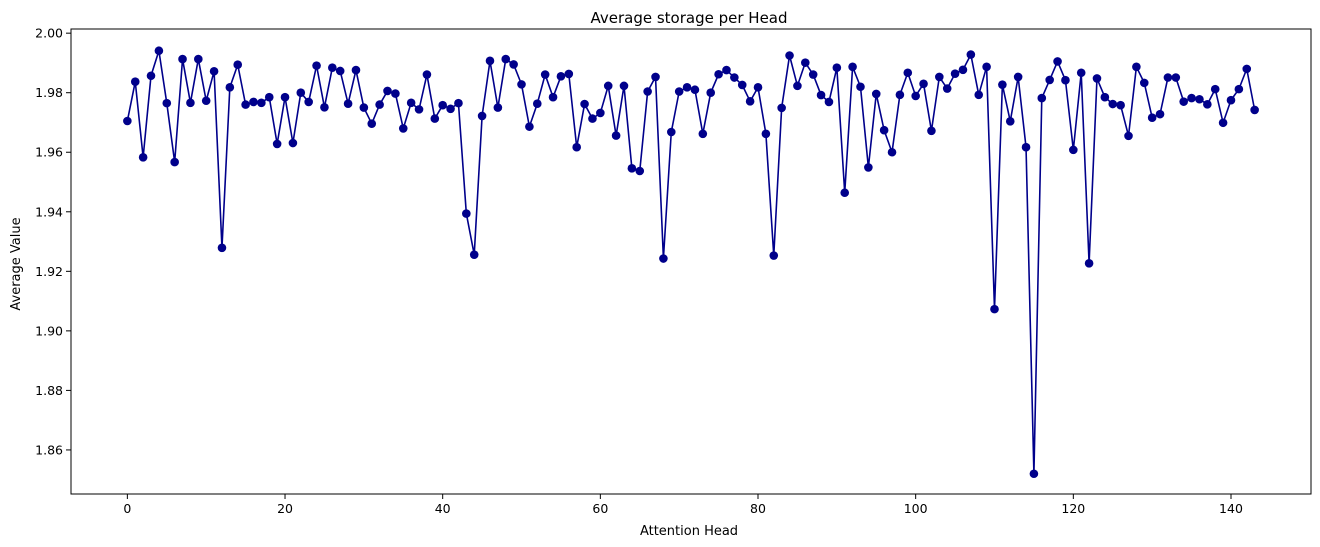 The width and height of the screenshot is (1320, 547). I want to click on y-tick-label: 1.94, so click(49, 211).